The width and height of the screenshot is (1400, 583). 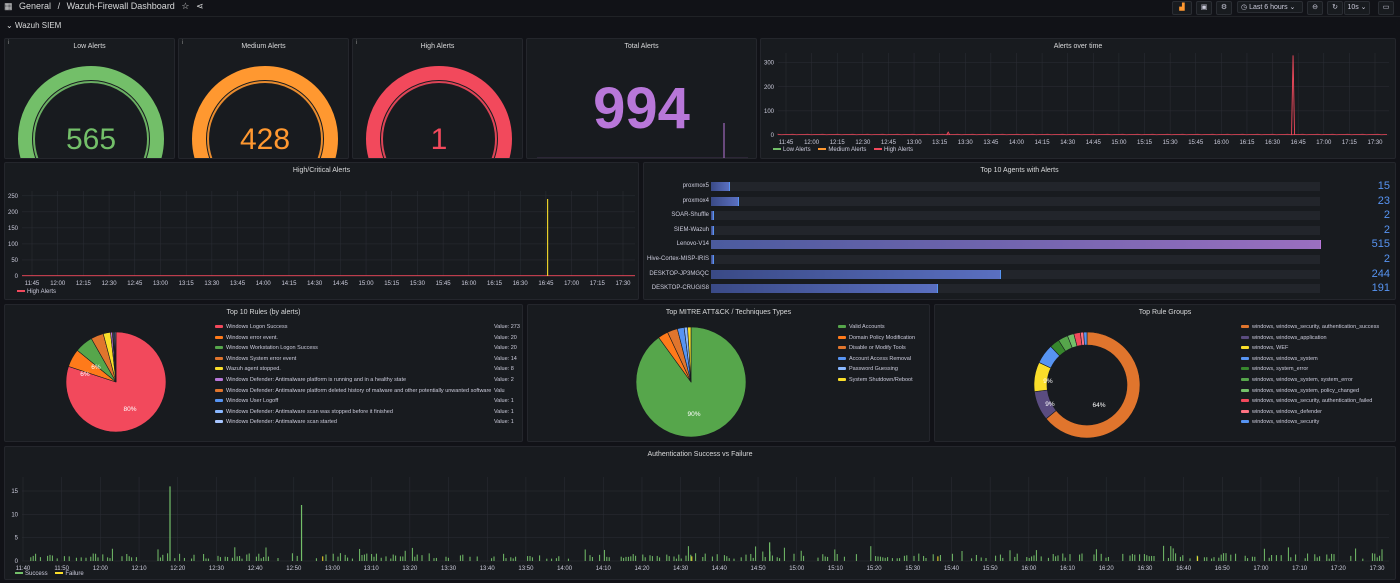 I want to click on legend-item: Windows User Logoff, so click(x=246, y=401).